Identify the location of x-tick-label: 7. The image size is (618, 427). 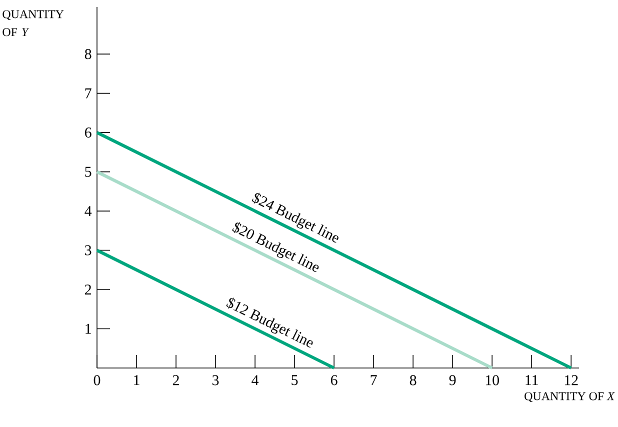
(373, 380).